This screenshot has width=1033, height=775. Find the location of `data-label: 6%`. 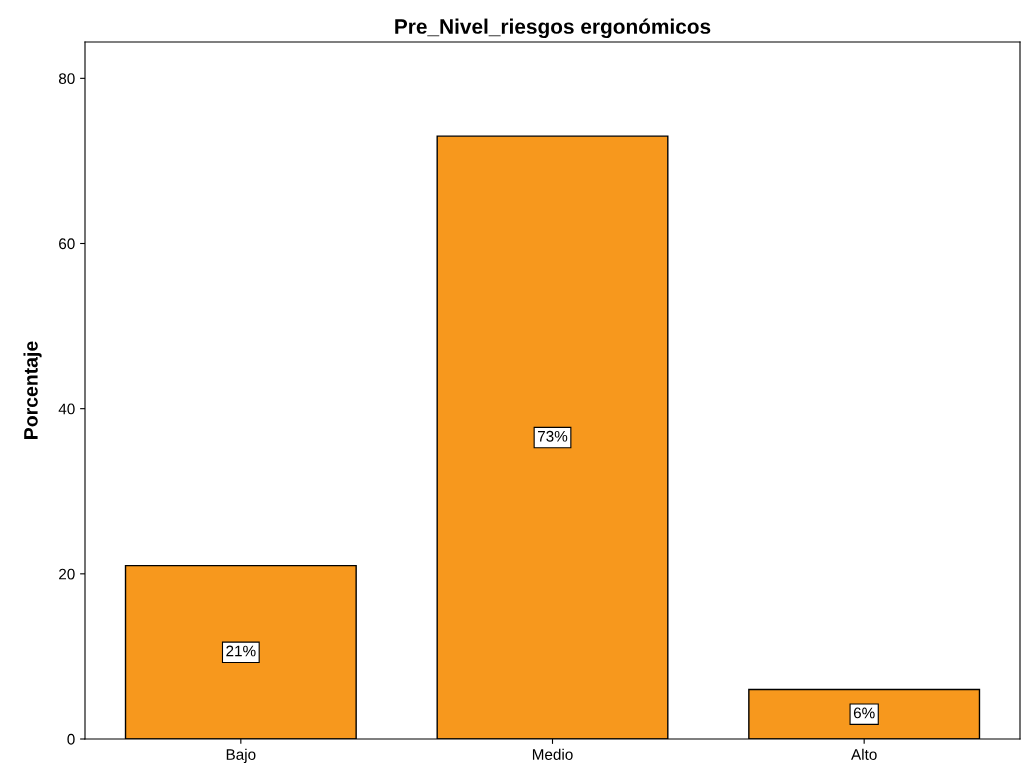

data-label: 6% is located at coordinates (864, 713).